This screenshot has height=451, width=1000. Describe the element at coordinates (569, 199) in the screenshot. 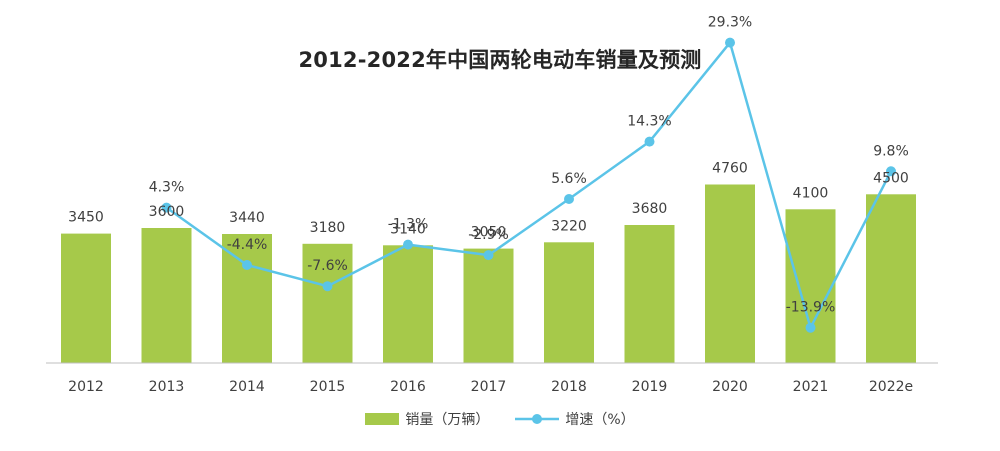

I see `growth-point-2018` at that location.